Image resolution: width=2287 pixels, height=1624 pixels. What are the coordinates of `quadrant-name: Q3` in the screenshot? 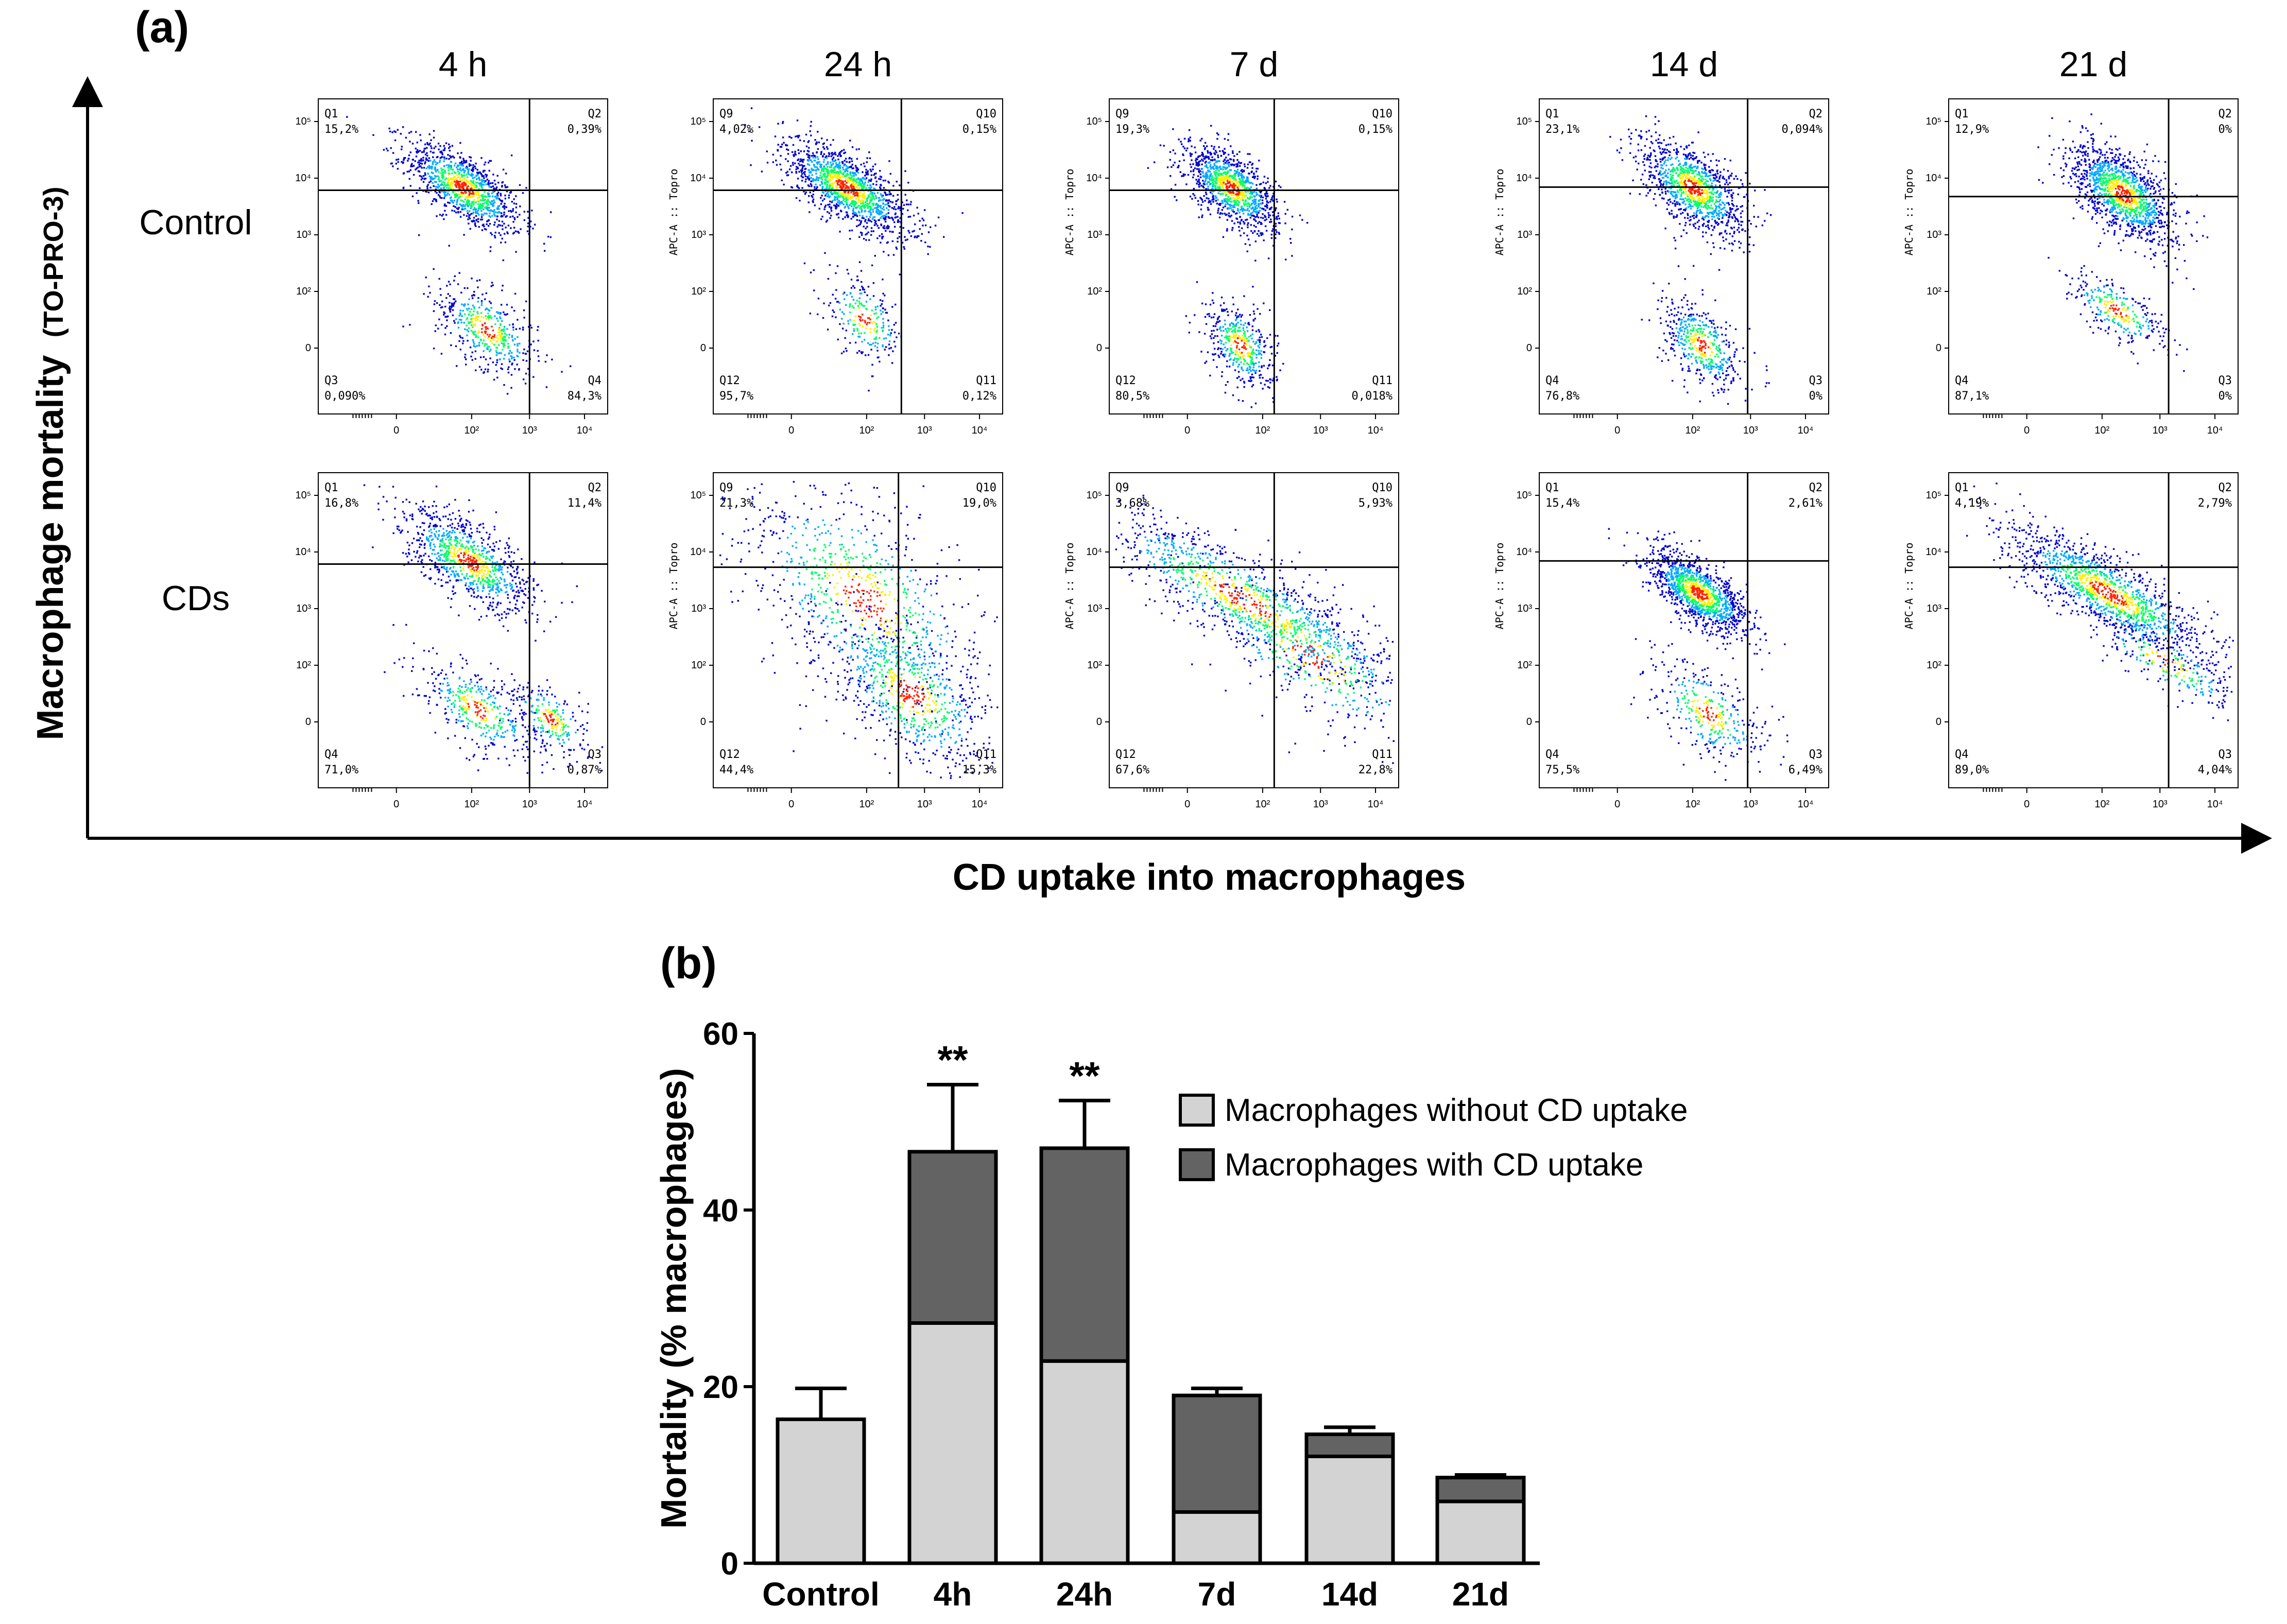 It's located at (331, 380).